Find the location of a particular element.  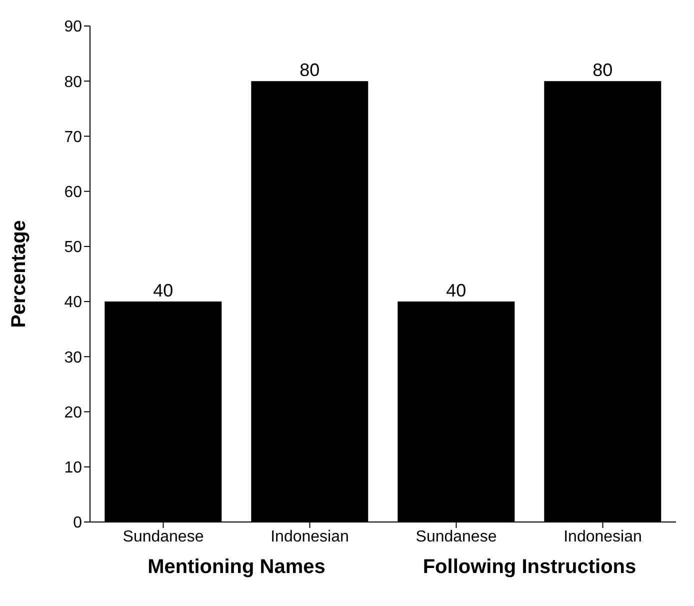

y-tick-label: 0 is located at coordinates (77, 523).